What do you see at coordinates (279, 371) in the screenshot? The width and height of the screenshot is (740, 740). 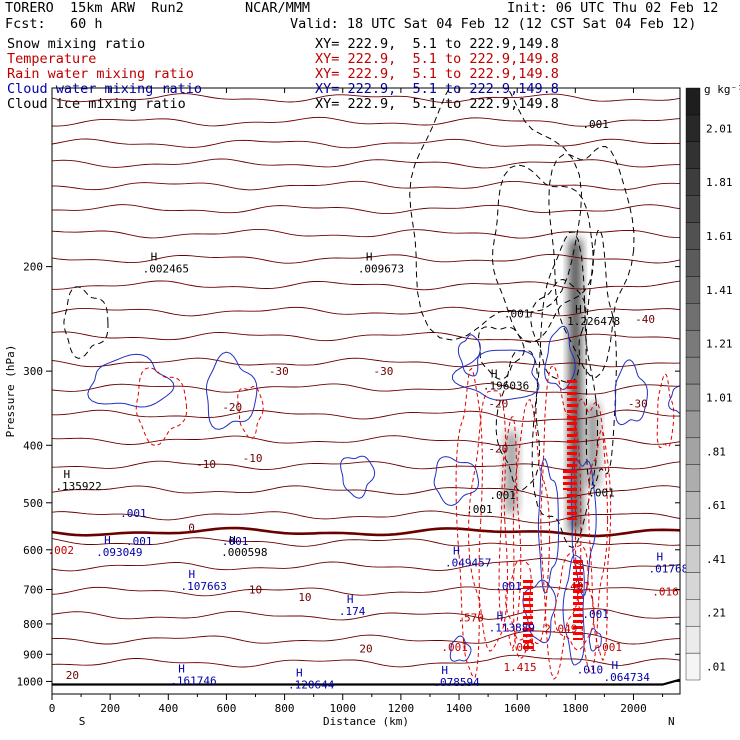 I see `isotherm-label: -30` at bounding box center [279, 371].